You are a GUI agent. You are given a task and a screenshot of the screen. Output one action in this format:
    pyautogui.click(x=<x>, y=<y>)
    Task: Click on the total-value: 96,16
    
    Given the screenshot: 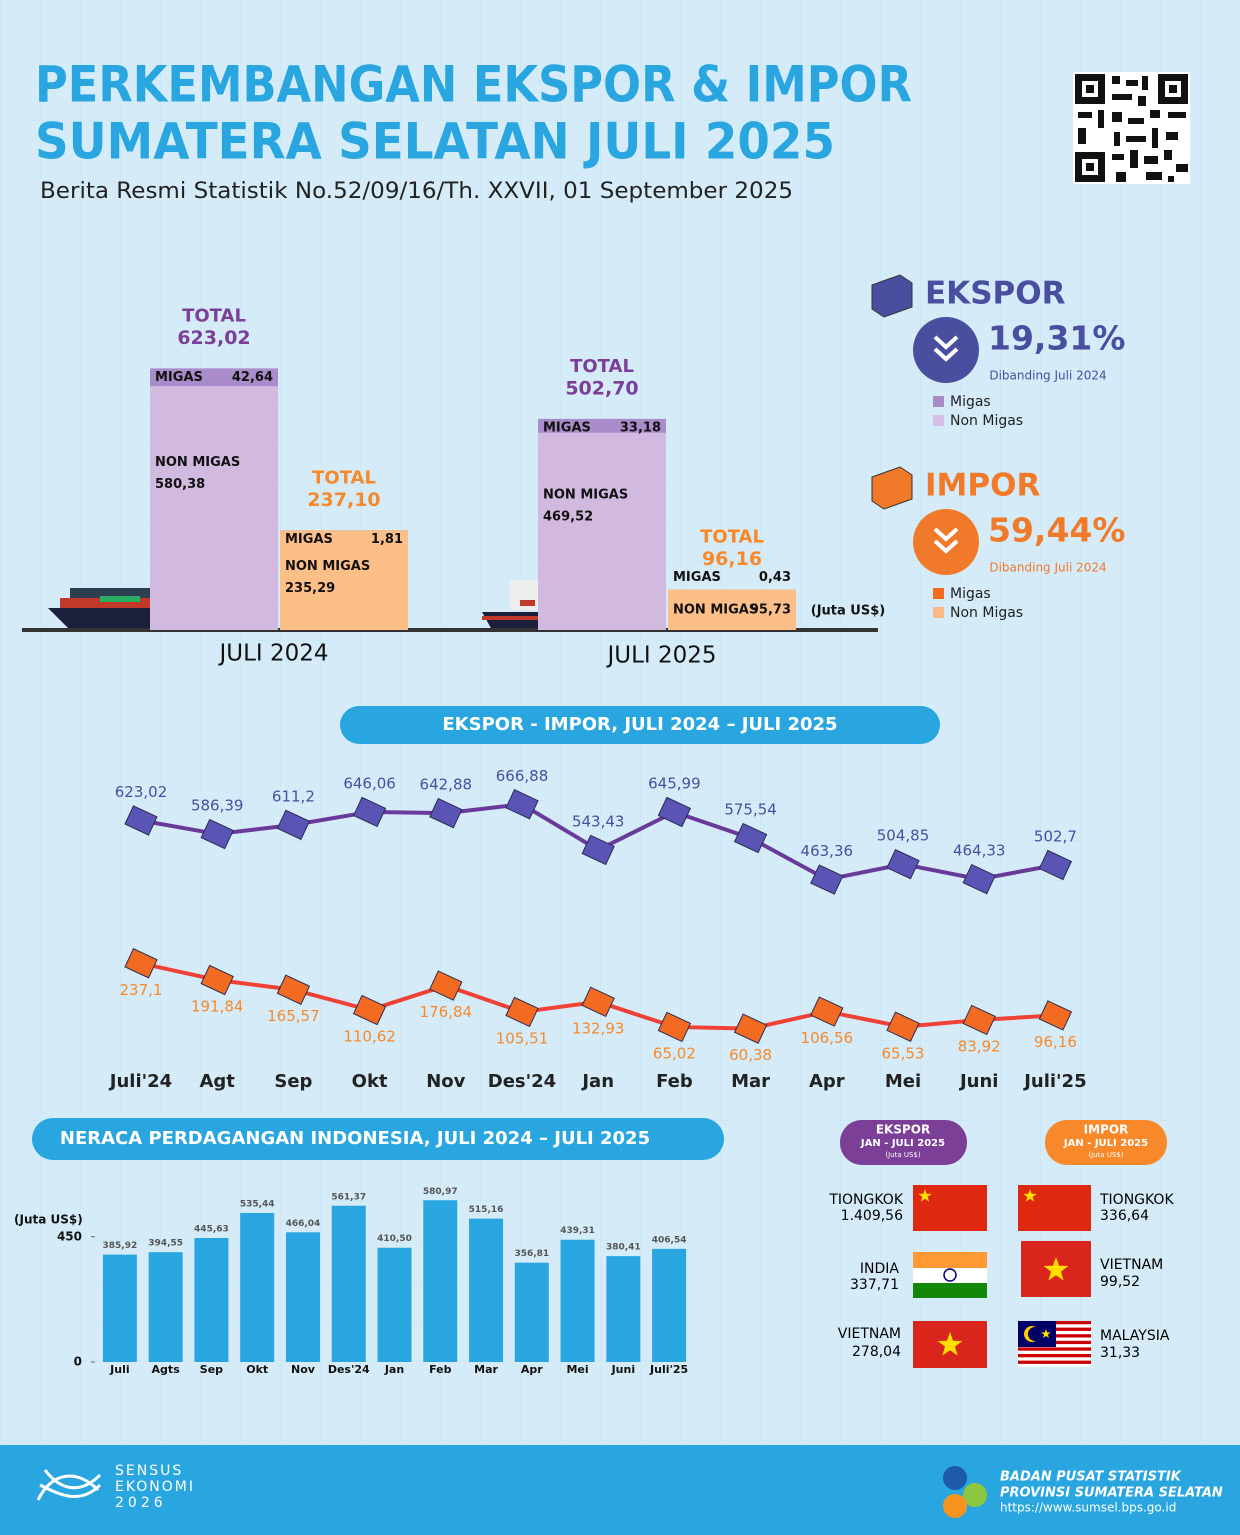 What is the action you would take?
    pyautogui.click(x=732, y=559)
    